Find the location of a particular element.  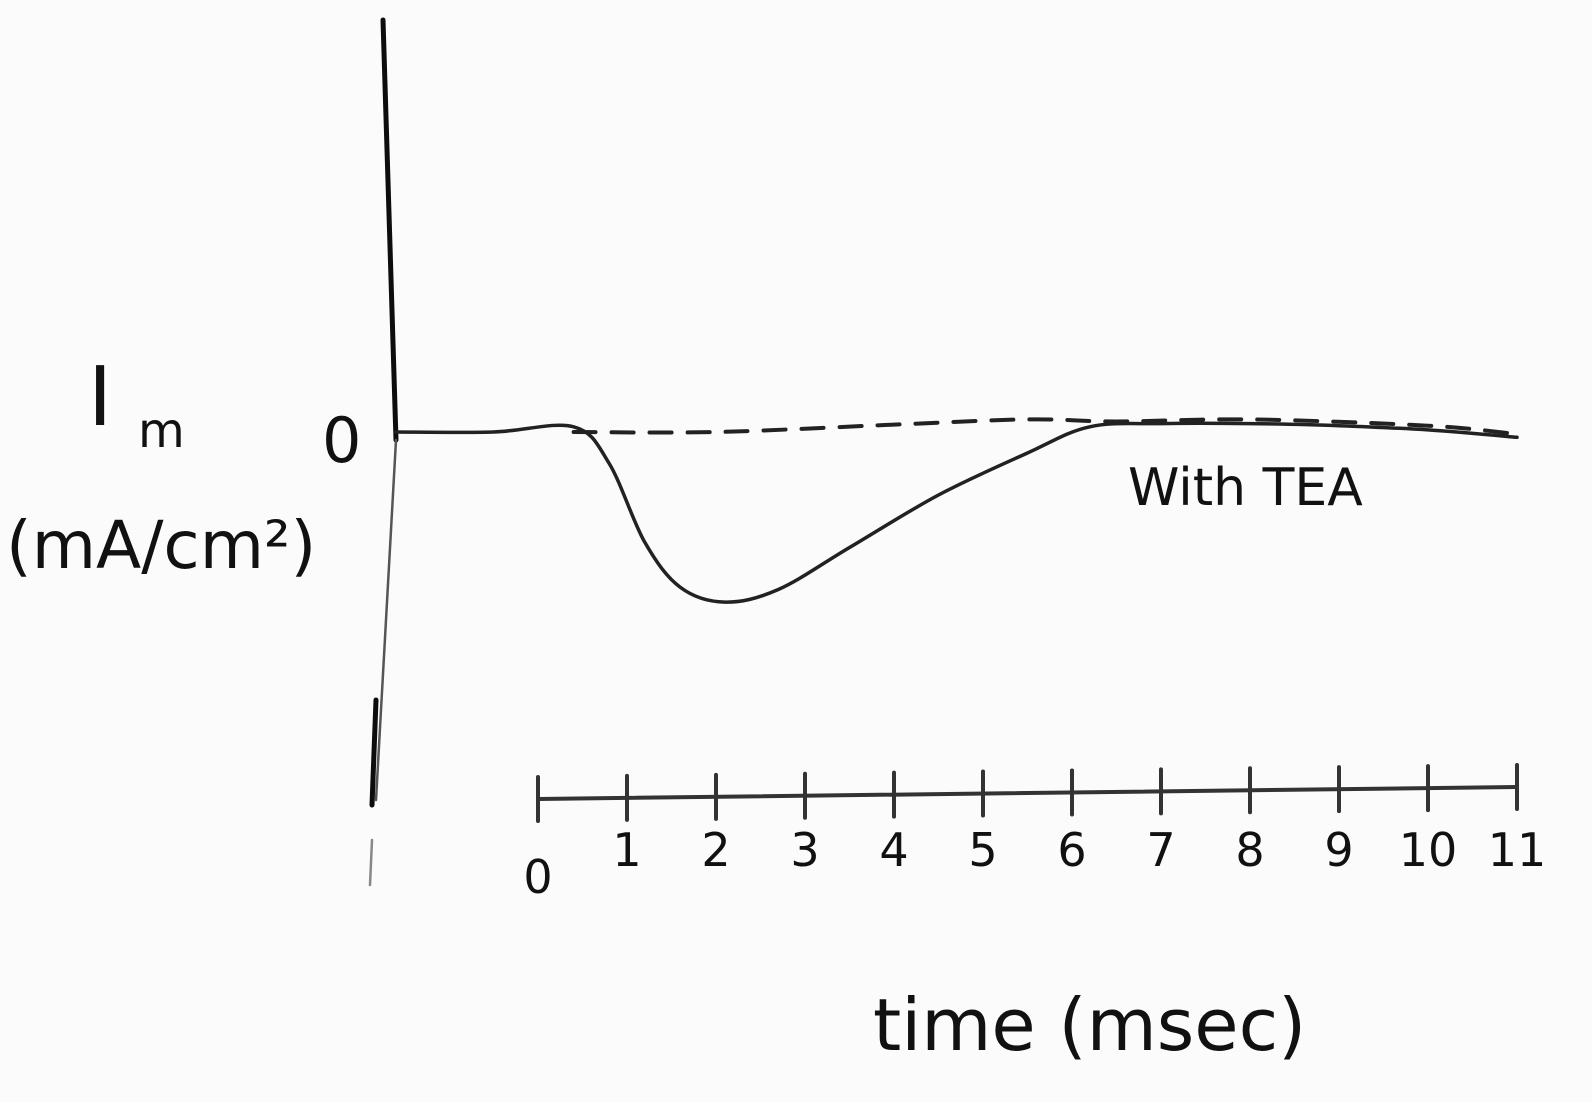

x-tick-label: 5 is located at coordinates (982, 850).